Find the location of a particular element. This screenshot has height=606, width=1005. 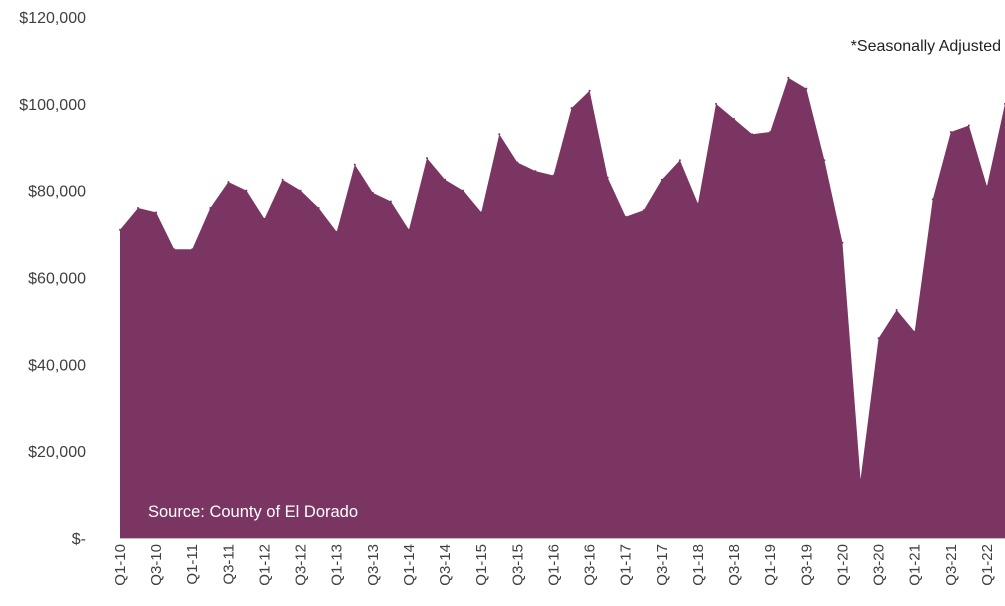

x-tick-label: Q1-14 is located at coordinates (409, 565).